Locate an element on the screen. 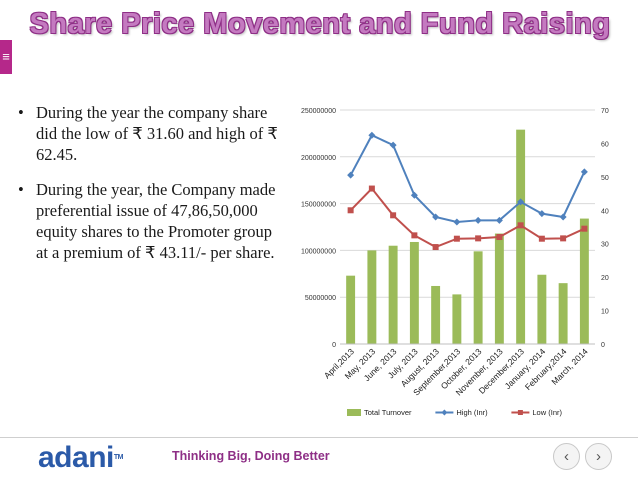 The image size is (638, 479). y-right-tick-label: 50 is located at coordinates (605, 178).